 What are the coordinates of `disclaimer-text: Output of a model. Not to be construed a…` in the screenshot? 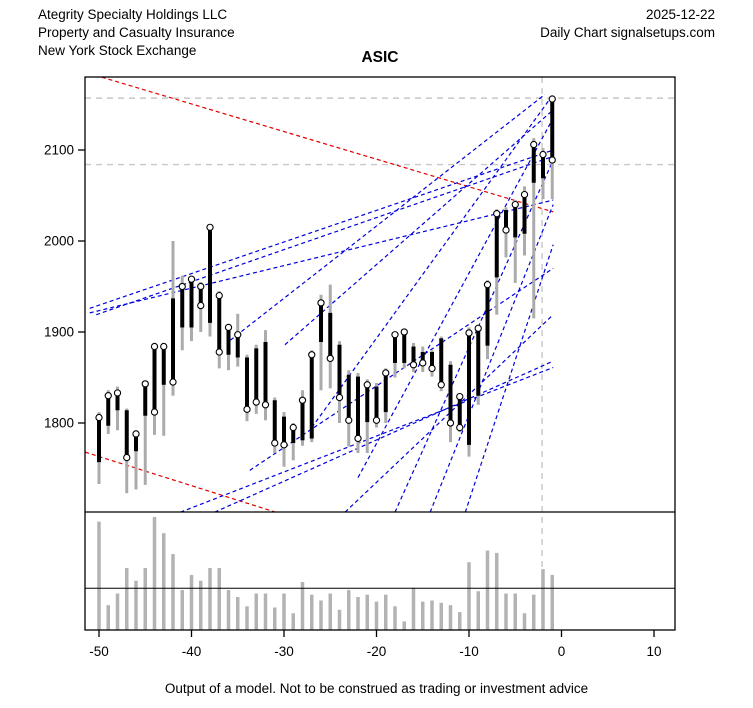 It's located at (376, 688).